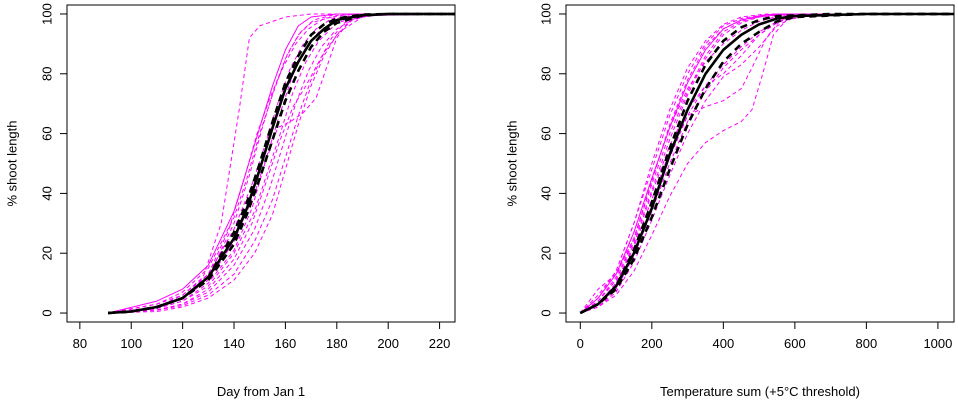 This screenshot has height=401, width=958. I want to click on x-tick-label: 400, so click(723, 343).